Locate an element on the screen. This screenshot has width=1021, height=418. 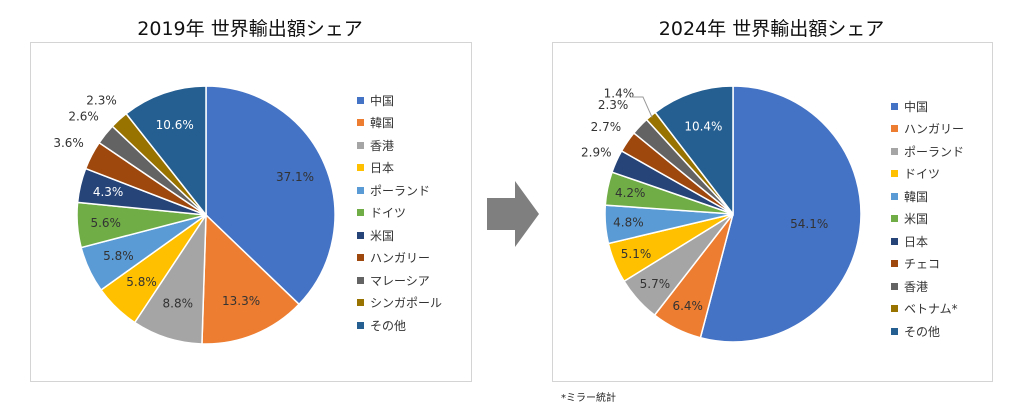
legend-item: チェコ is located at coordinates (927, 264).